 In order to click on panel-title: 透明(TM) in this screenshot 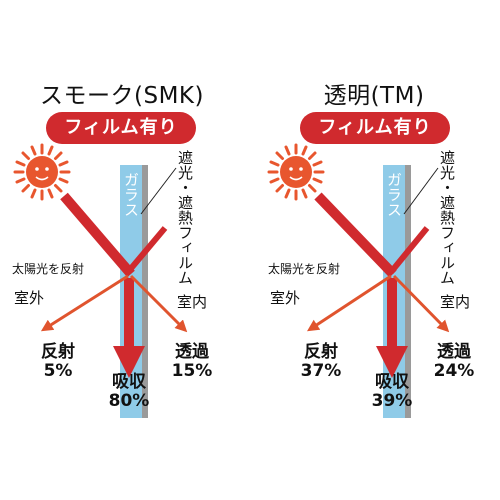, I will do `click(374, 96)`.